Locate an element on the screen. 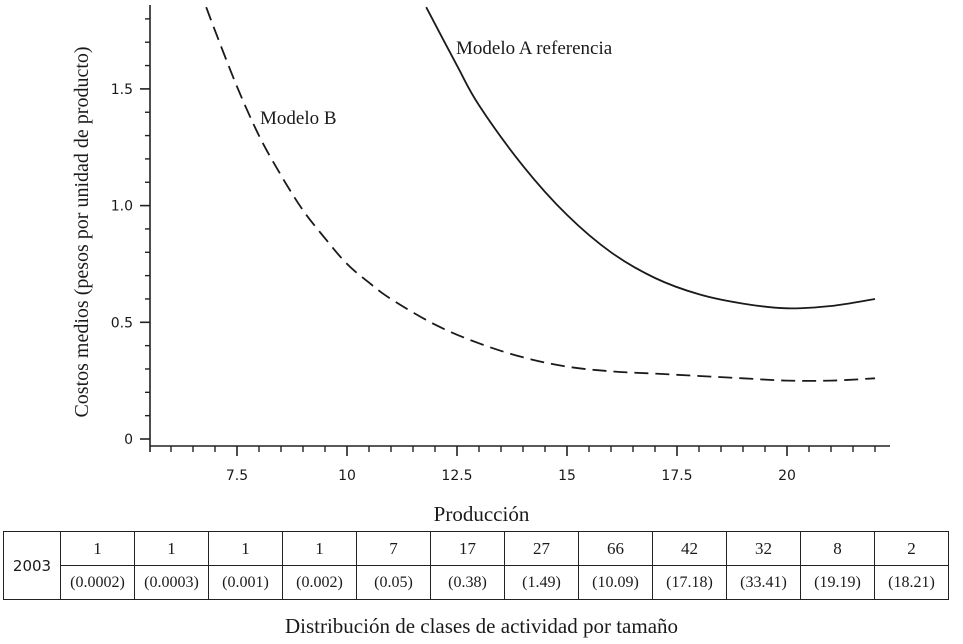 This screenshot has height=644, width=963. annotation-modelo-b: Modelo B is located at coordinates (298, 118).